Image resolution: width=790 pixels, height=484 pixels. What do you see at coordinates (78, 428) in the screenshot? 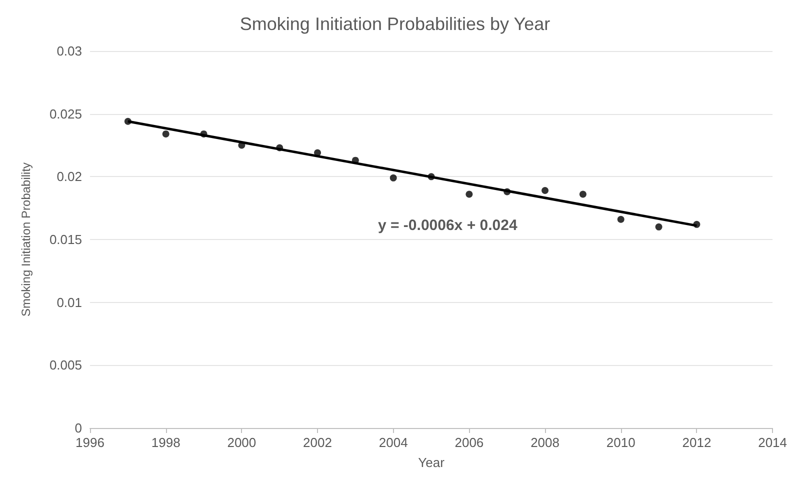
I see `y-tick-label: 0` at bounding box center [78, 428].